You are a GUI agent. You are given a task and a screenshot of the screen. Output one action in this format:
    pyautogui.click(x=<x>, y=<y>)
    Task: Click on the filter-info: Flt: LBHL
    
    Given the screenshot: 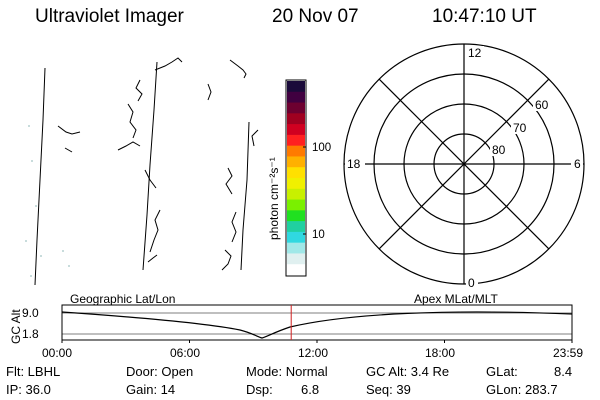 What is the action you would take?
    pyautogui.click(x=33, y=371)
    